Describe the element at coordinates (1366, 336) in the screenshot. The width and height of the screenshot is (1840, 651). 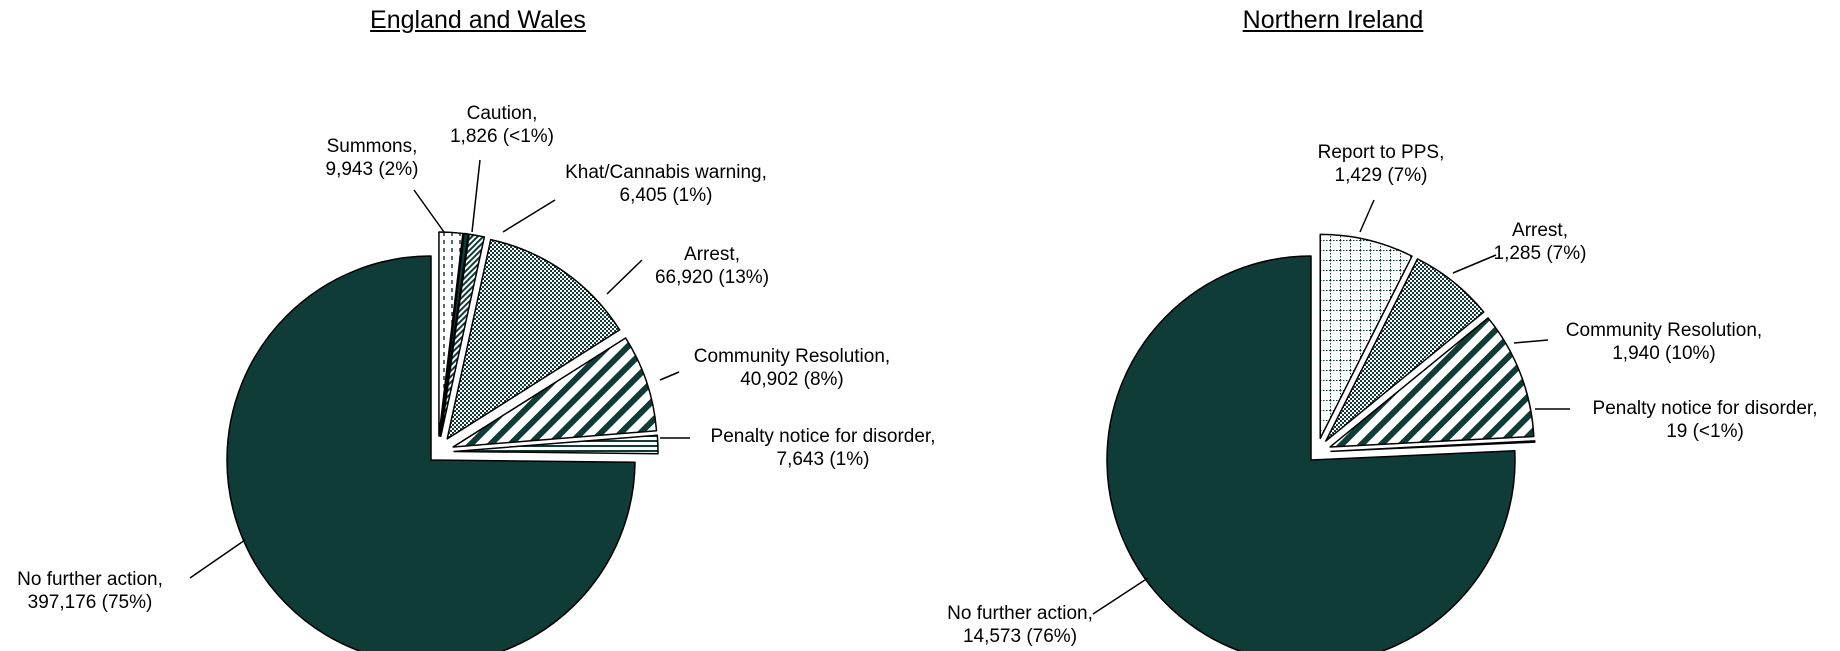
I see `slice-report-to-pps` at that location.